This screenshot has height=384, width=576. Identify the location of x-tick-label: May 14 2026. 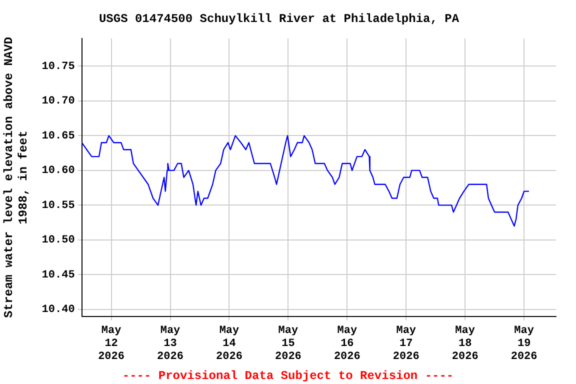
(229, 344).